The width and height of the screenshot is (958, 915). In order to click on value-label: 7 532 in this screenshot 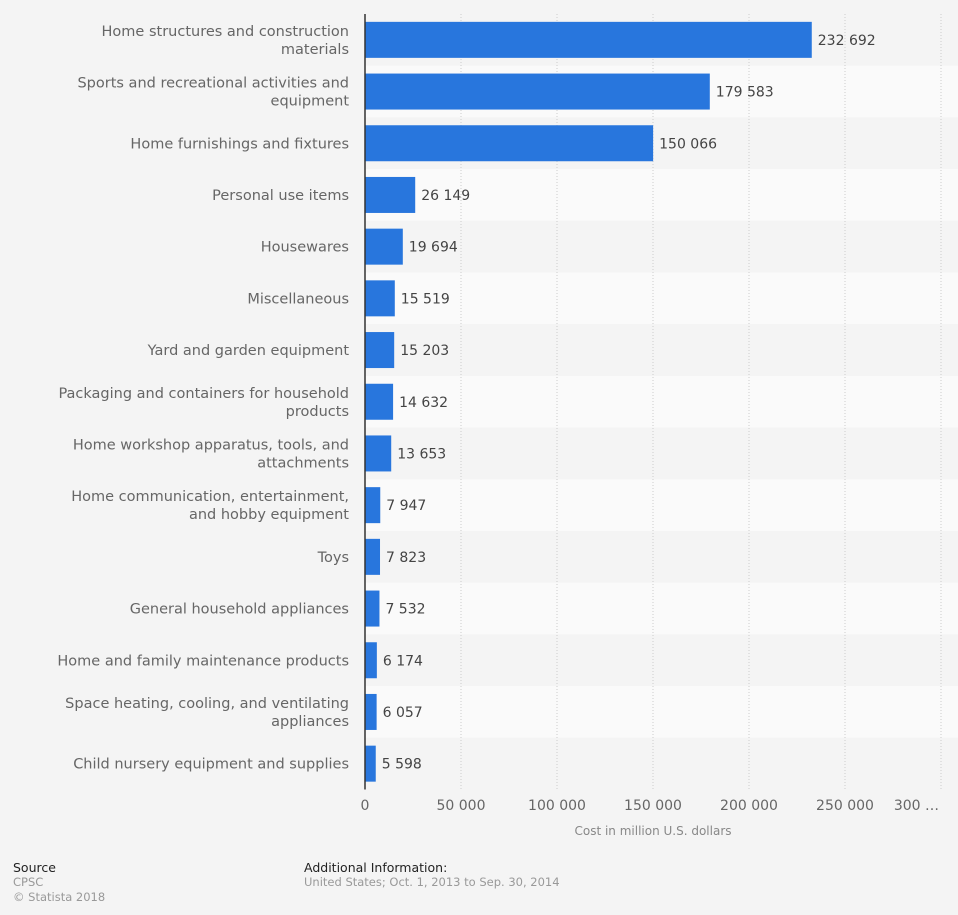, I will do `click(405, 610)`.